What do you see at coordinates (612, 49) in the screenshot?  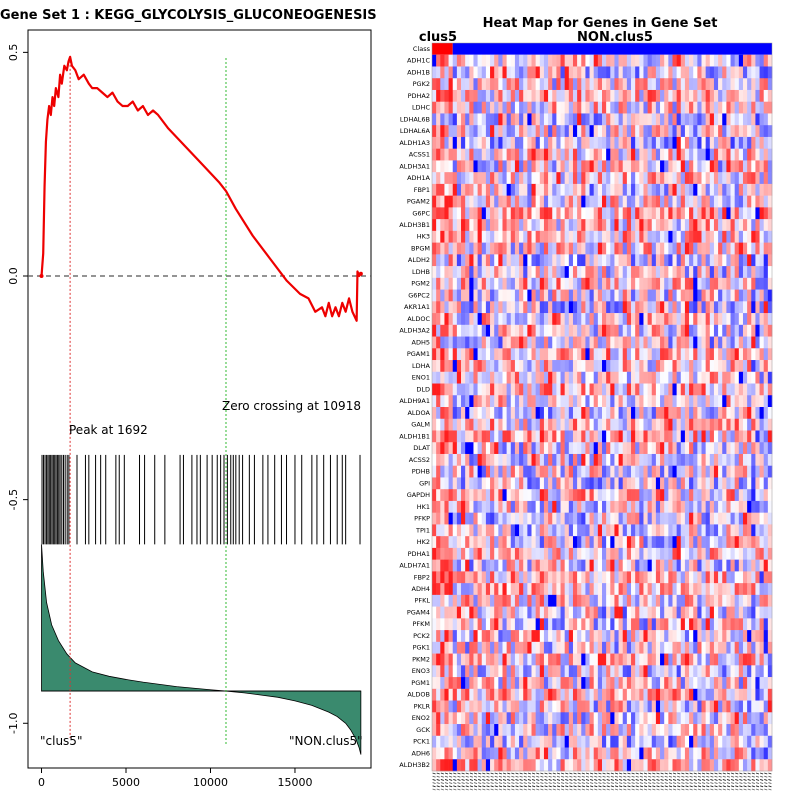 I see `class-strip-non-clus5` at bounding box center [612, 49].